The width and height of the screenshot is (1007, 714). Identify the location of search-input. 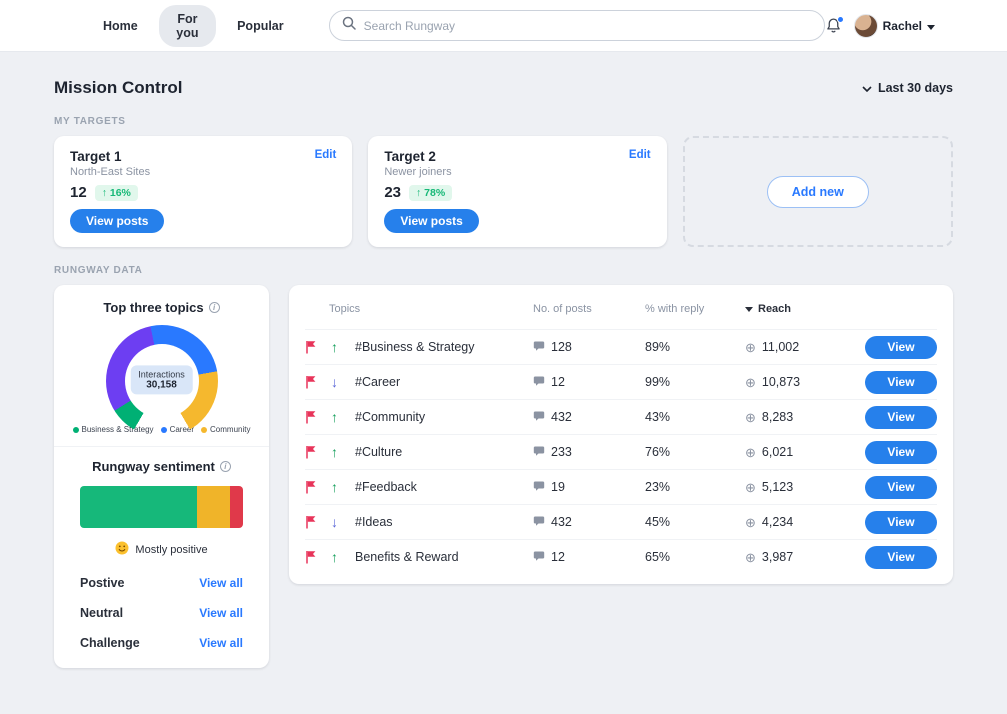
(587, 25).